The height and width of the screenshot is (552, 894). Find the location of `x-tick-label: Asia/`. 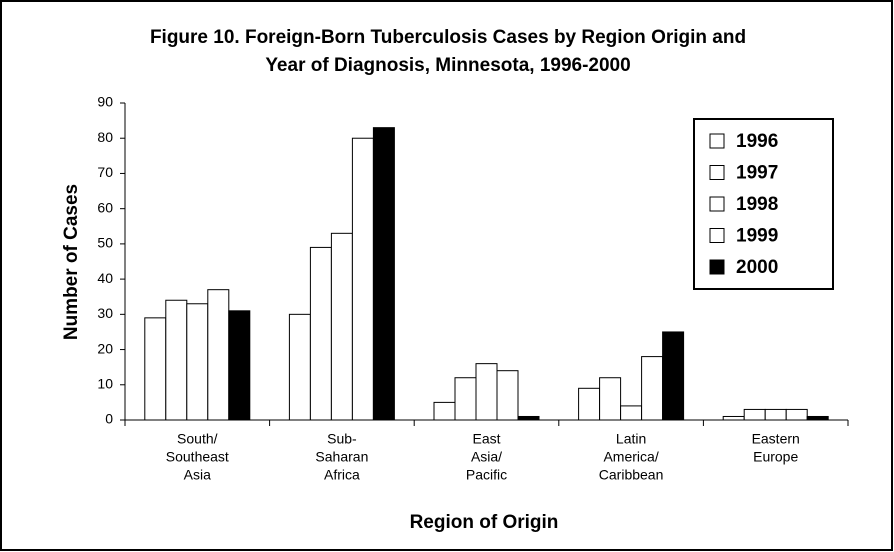

x-tick-label: Asia/ is located at coordinates (486, 457).